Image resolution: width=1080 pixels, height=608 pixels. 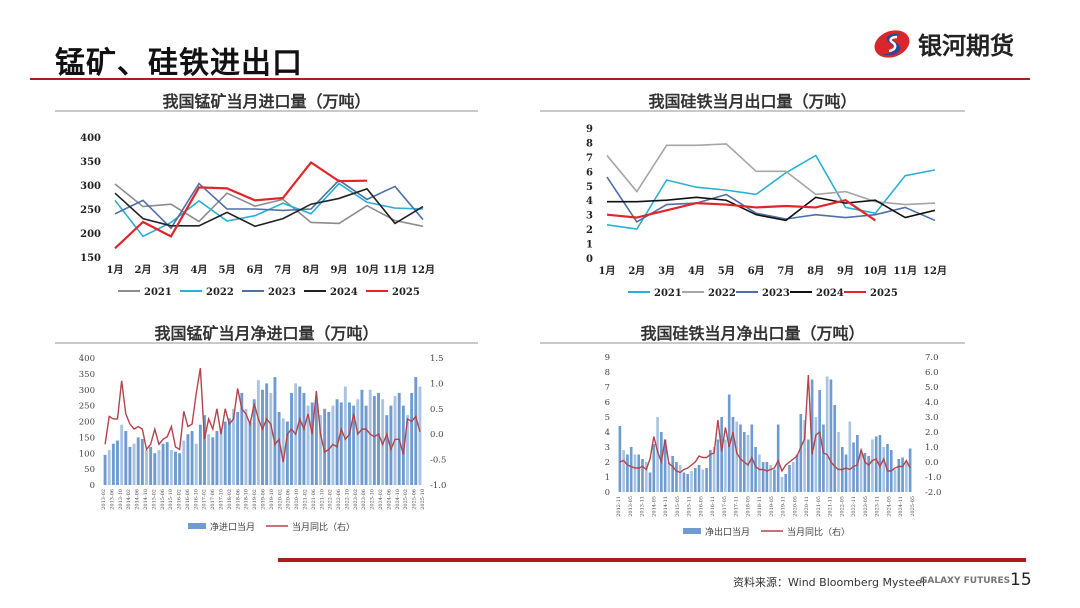 What do you see at coordinates (255, 499) in the screenshot?
I see `x-tick-label: 2019-02` at bounding box center [255, 499].